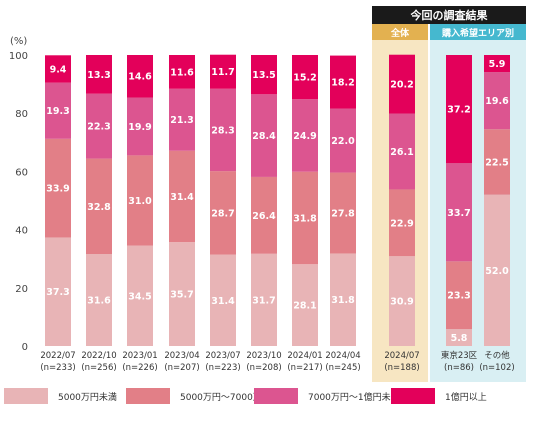 The height and width of the screenshot is (421, 536). What do you see at coordinates (57, 111) in the screenshot?
I see `data-label: 19.3` at bounding box center [57, 111].